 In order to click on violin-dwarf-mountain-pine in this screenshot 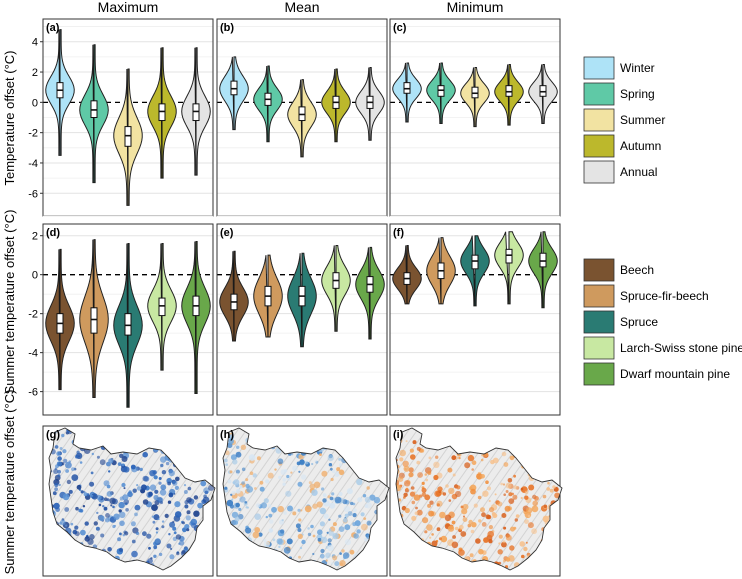, I will do `click(196, 318)`.